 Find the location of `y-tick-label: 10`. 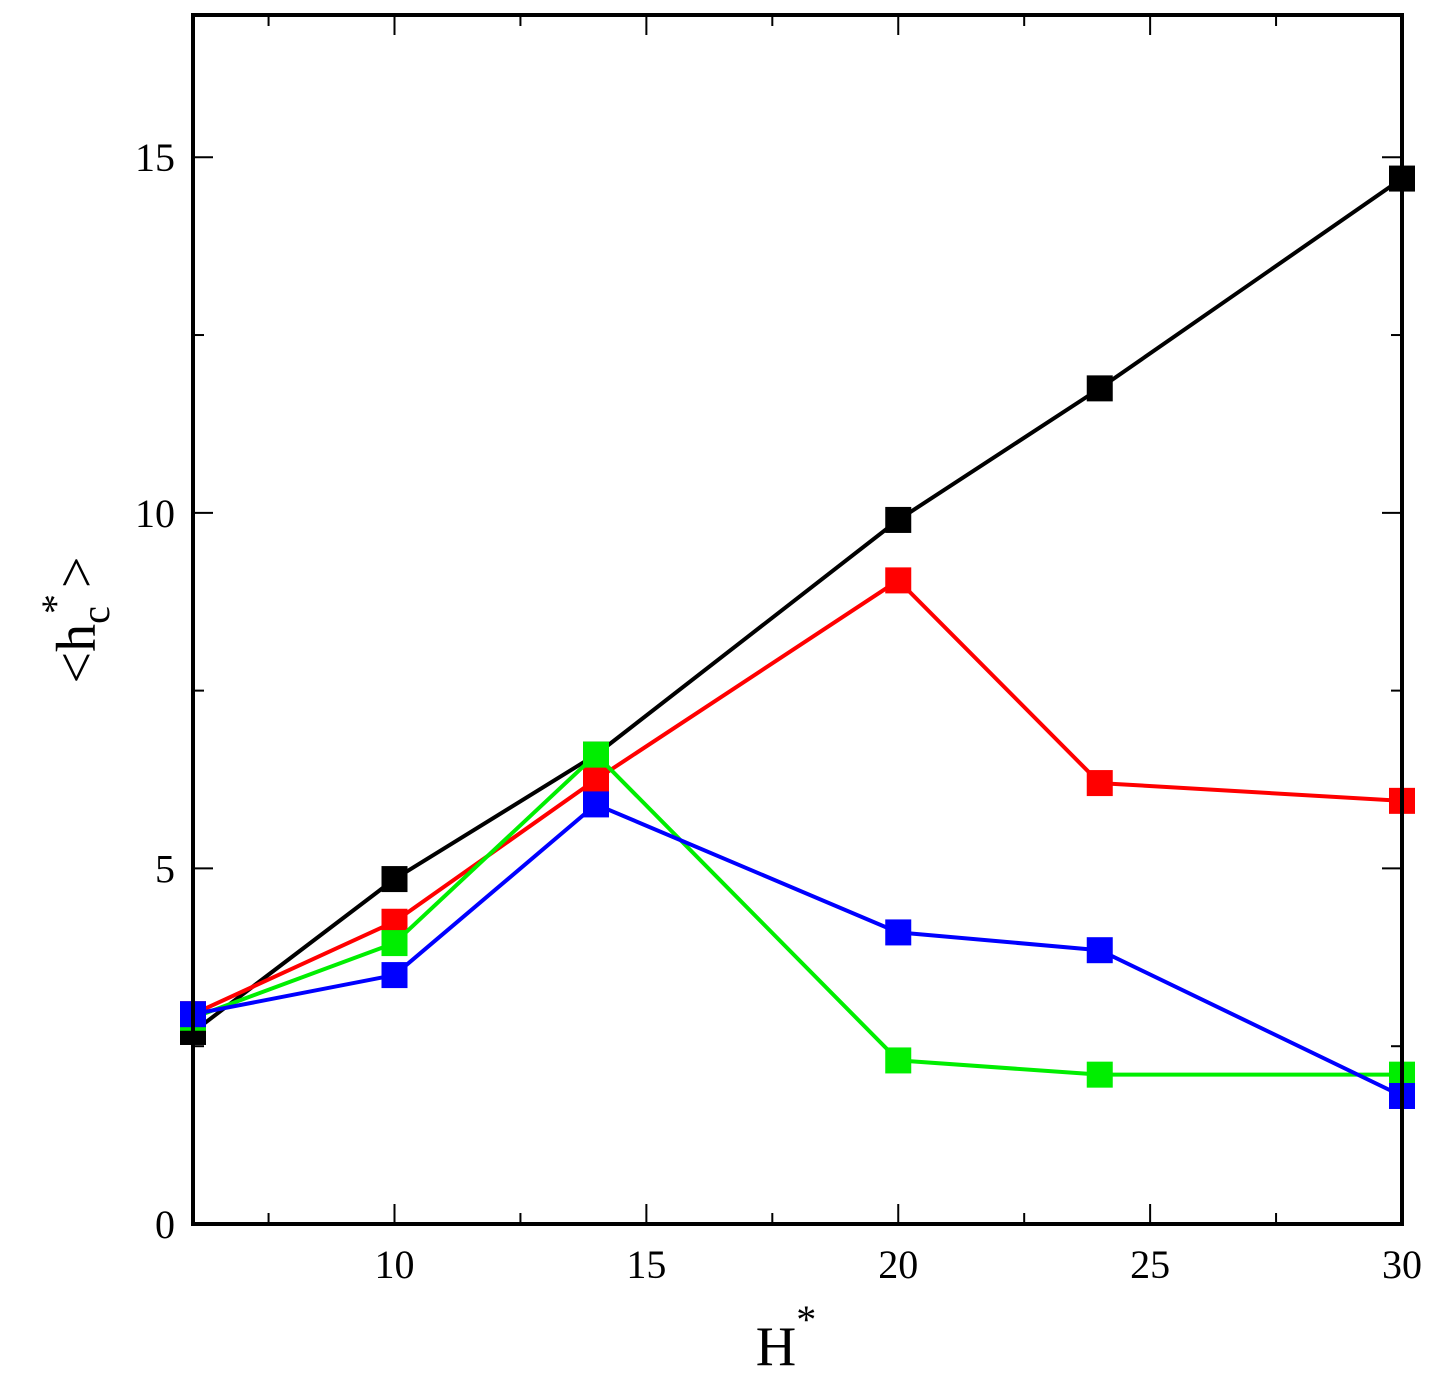

y-tick-label: 10 is located at coordinates (155, 513).